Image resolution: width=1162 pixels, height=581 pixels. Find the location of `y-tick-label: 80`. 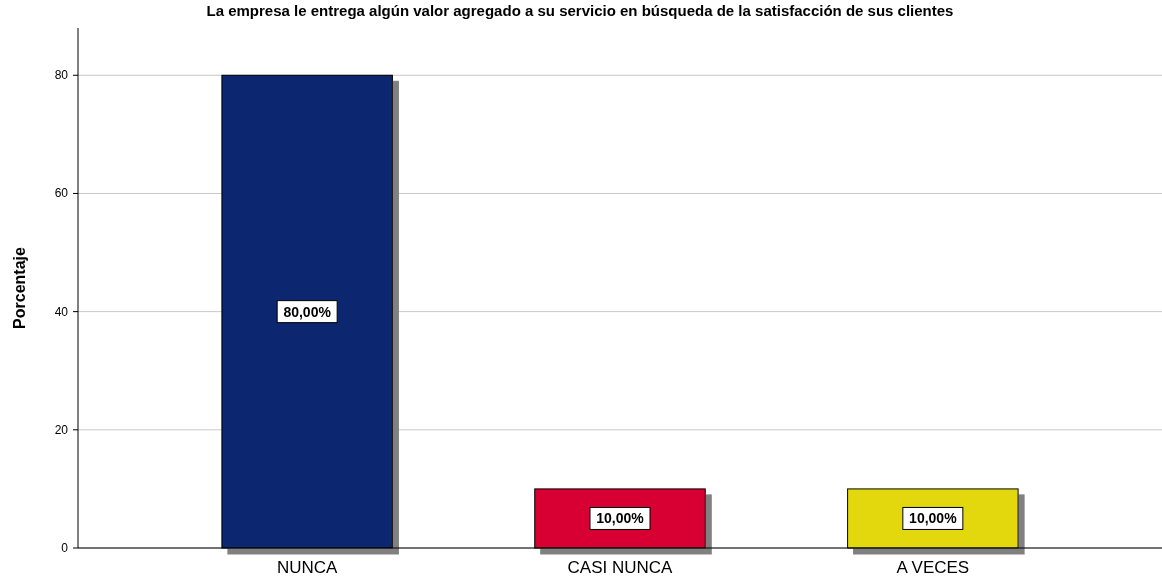

y-tick-label: 80 is located at coordinates (61, 75).